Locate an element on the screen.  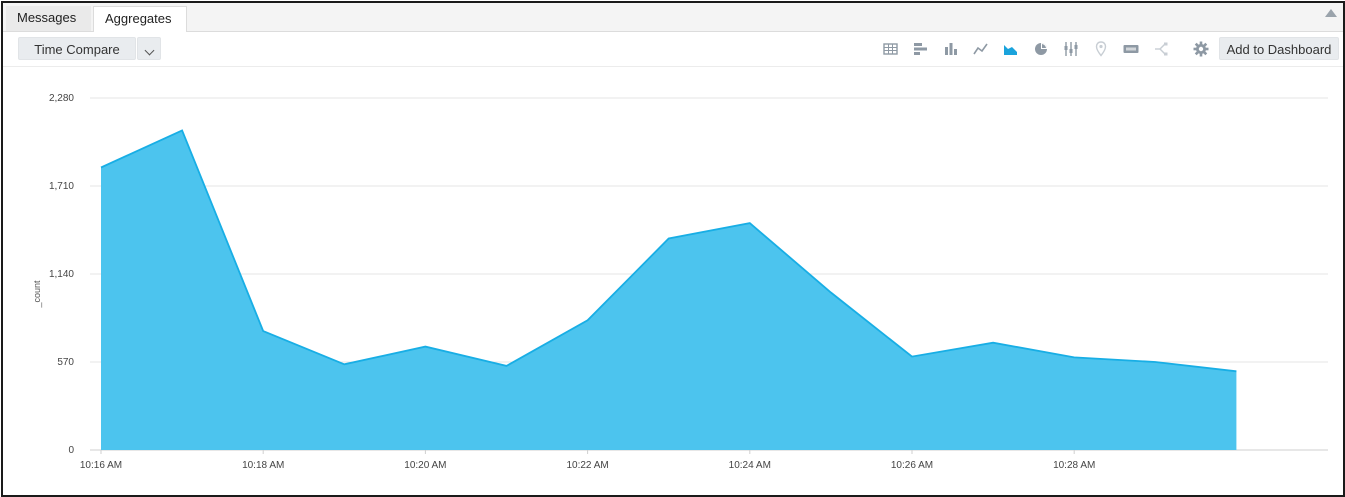
x-tick-label: 10:18 AM is located at coordinates (263, 465).